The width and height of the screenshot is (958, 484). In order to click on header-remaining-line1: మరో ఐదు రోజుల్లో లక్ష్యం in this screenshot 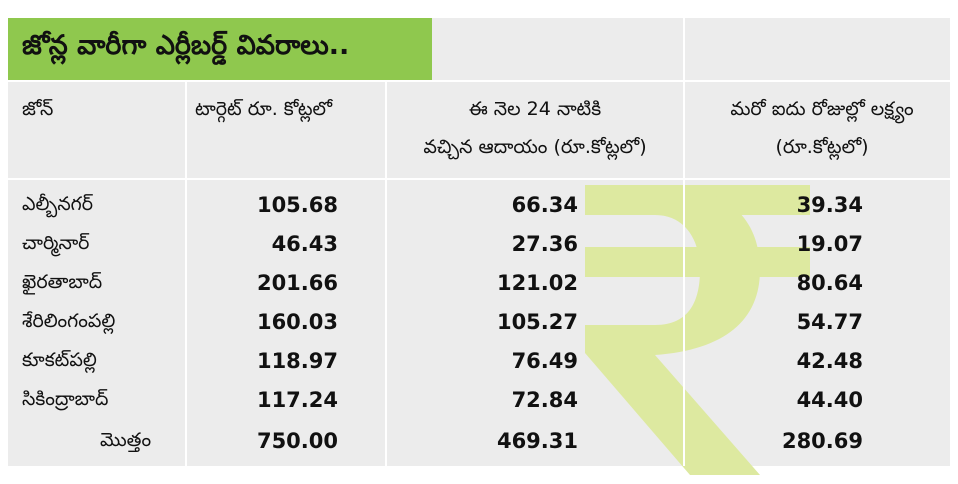, I will do `click(822, 109)`.